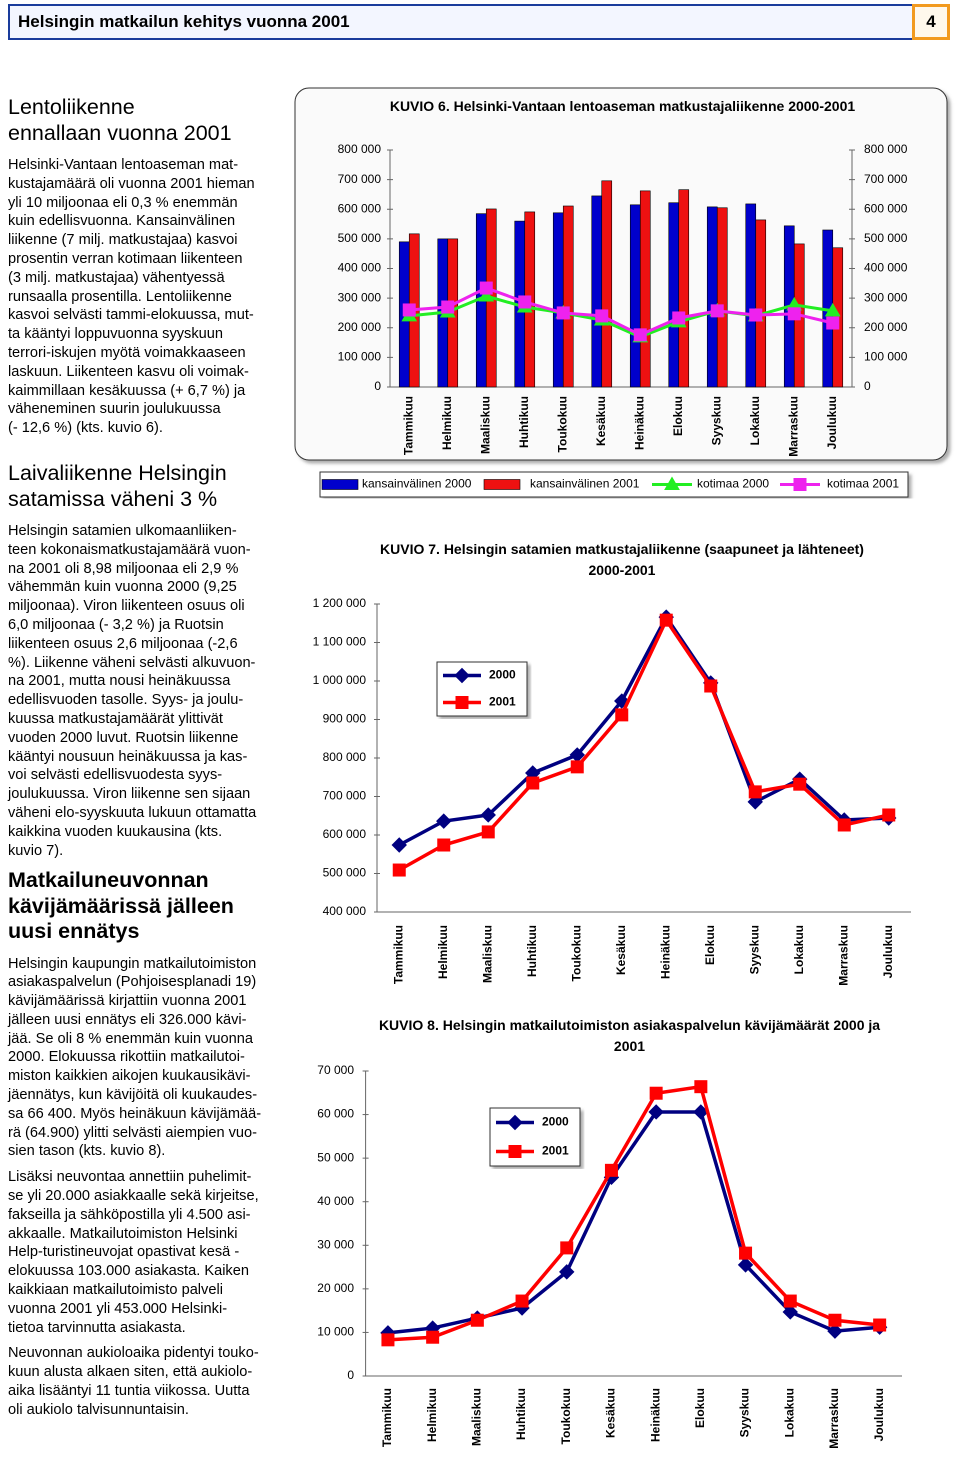  What do you see at coordinates (74, 931) in the screenshot?
I see `heading-line: uusi ennätys` at bounding box center [74, 931].